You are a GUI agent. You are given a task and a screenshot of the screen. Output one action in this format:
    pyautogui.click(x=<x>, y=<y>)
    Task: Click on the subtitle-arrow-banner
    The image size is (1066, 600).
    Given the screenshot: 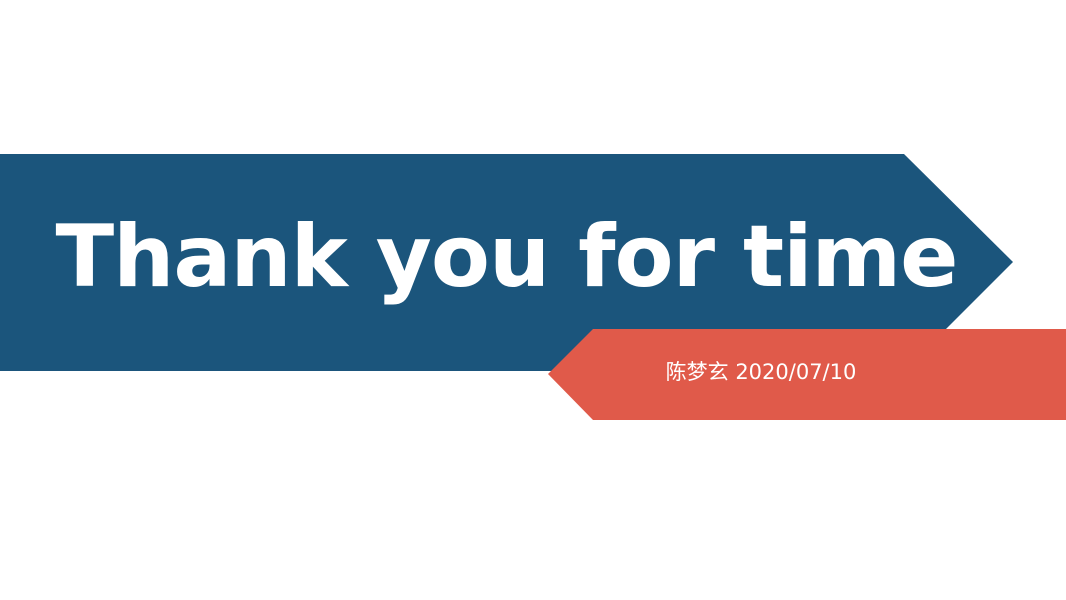 What is the action you would take?
    pyautogui.click(x=807, y=374)
    